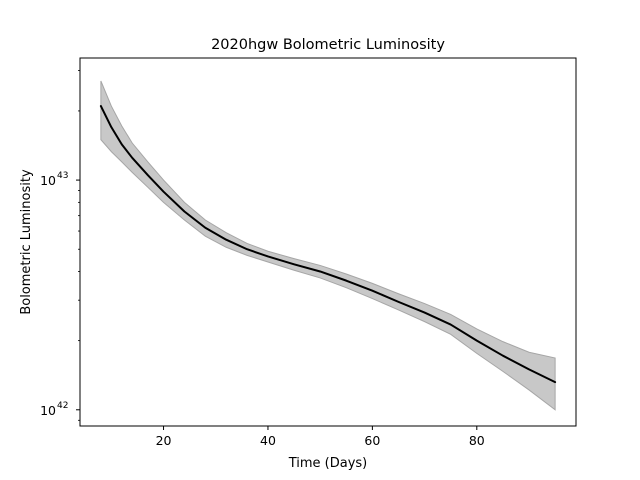 Image resolution: width=640 pixels, height=480 pixels. What do you see at coordinates (62, 176) in the screenshot?
I see `y-tick-exponent: 43` at bounding box center [62, 176].